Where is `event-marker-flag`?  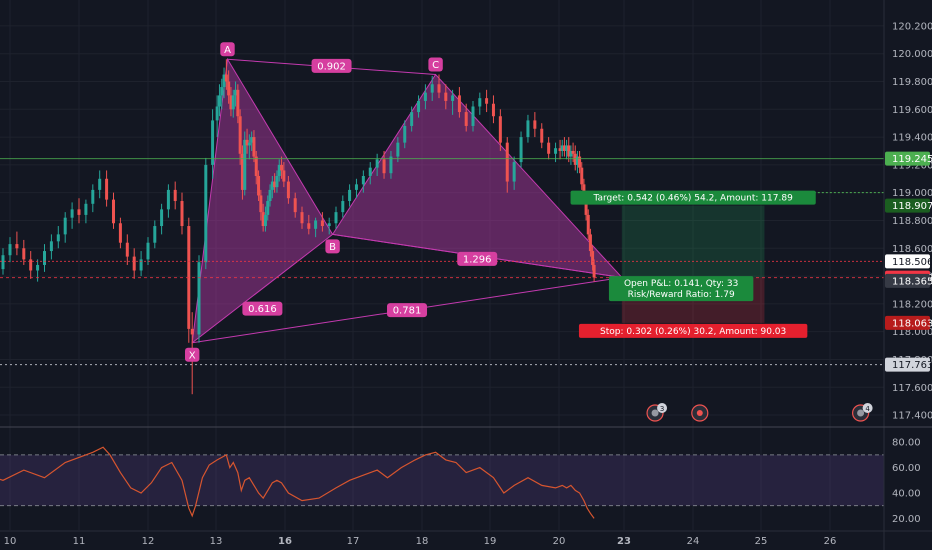 event-marker-flag is located at coordinates (700, 413).